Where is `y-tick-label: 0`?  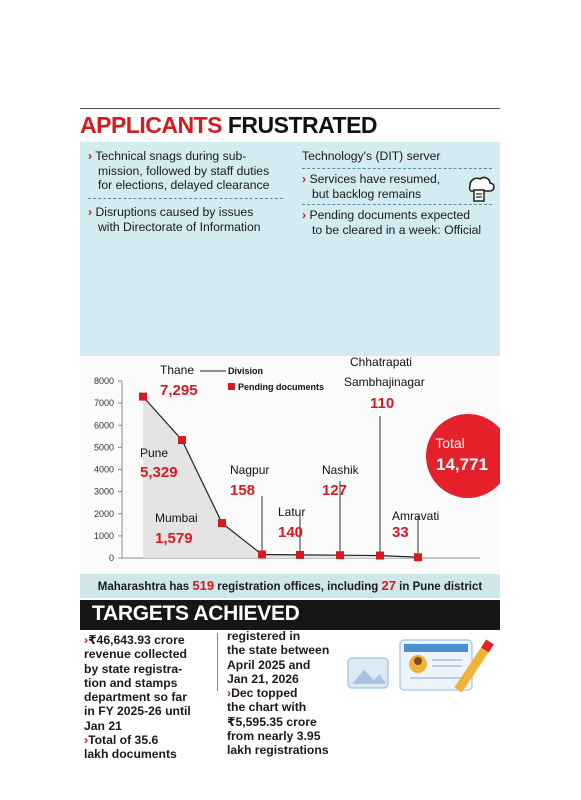 y-tick-label: 0 is located at coordinates (111, 558).